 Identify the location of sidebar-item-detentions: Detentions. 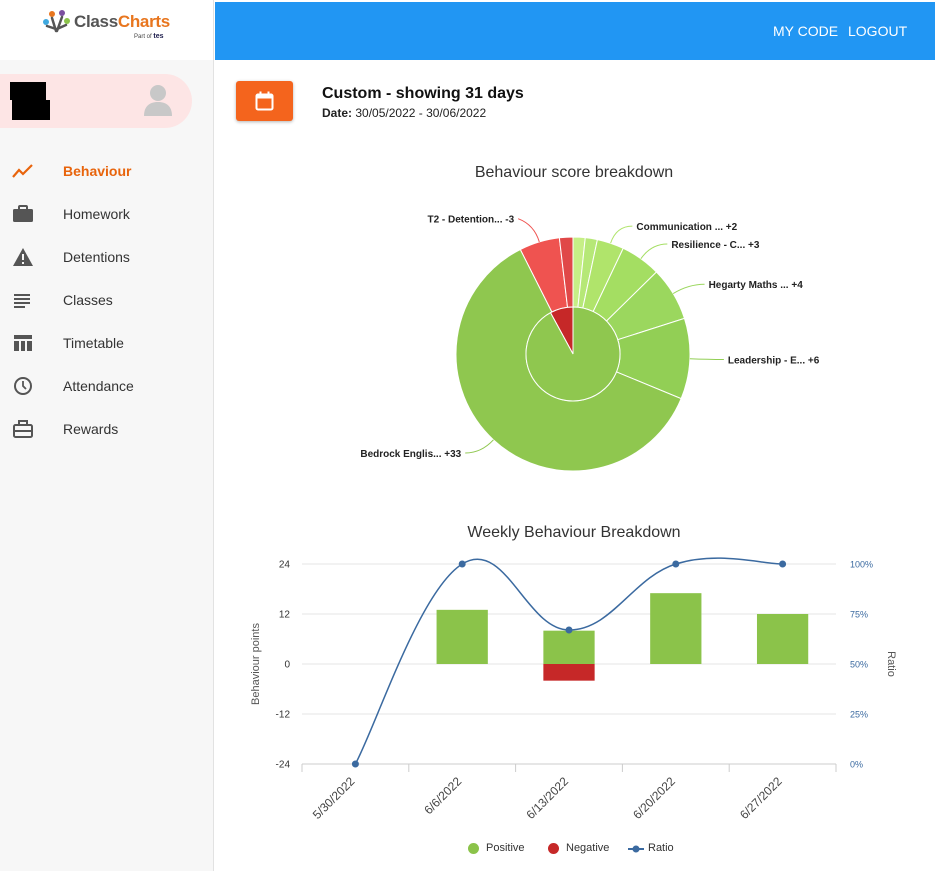
(107, 257).